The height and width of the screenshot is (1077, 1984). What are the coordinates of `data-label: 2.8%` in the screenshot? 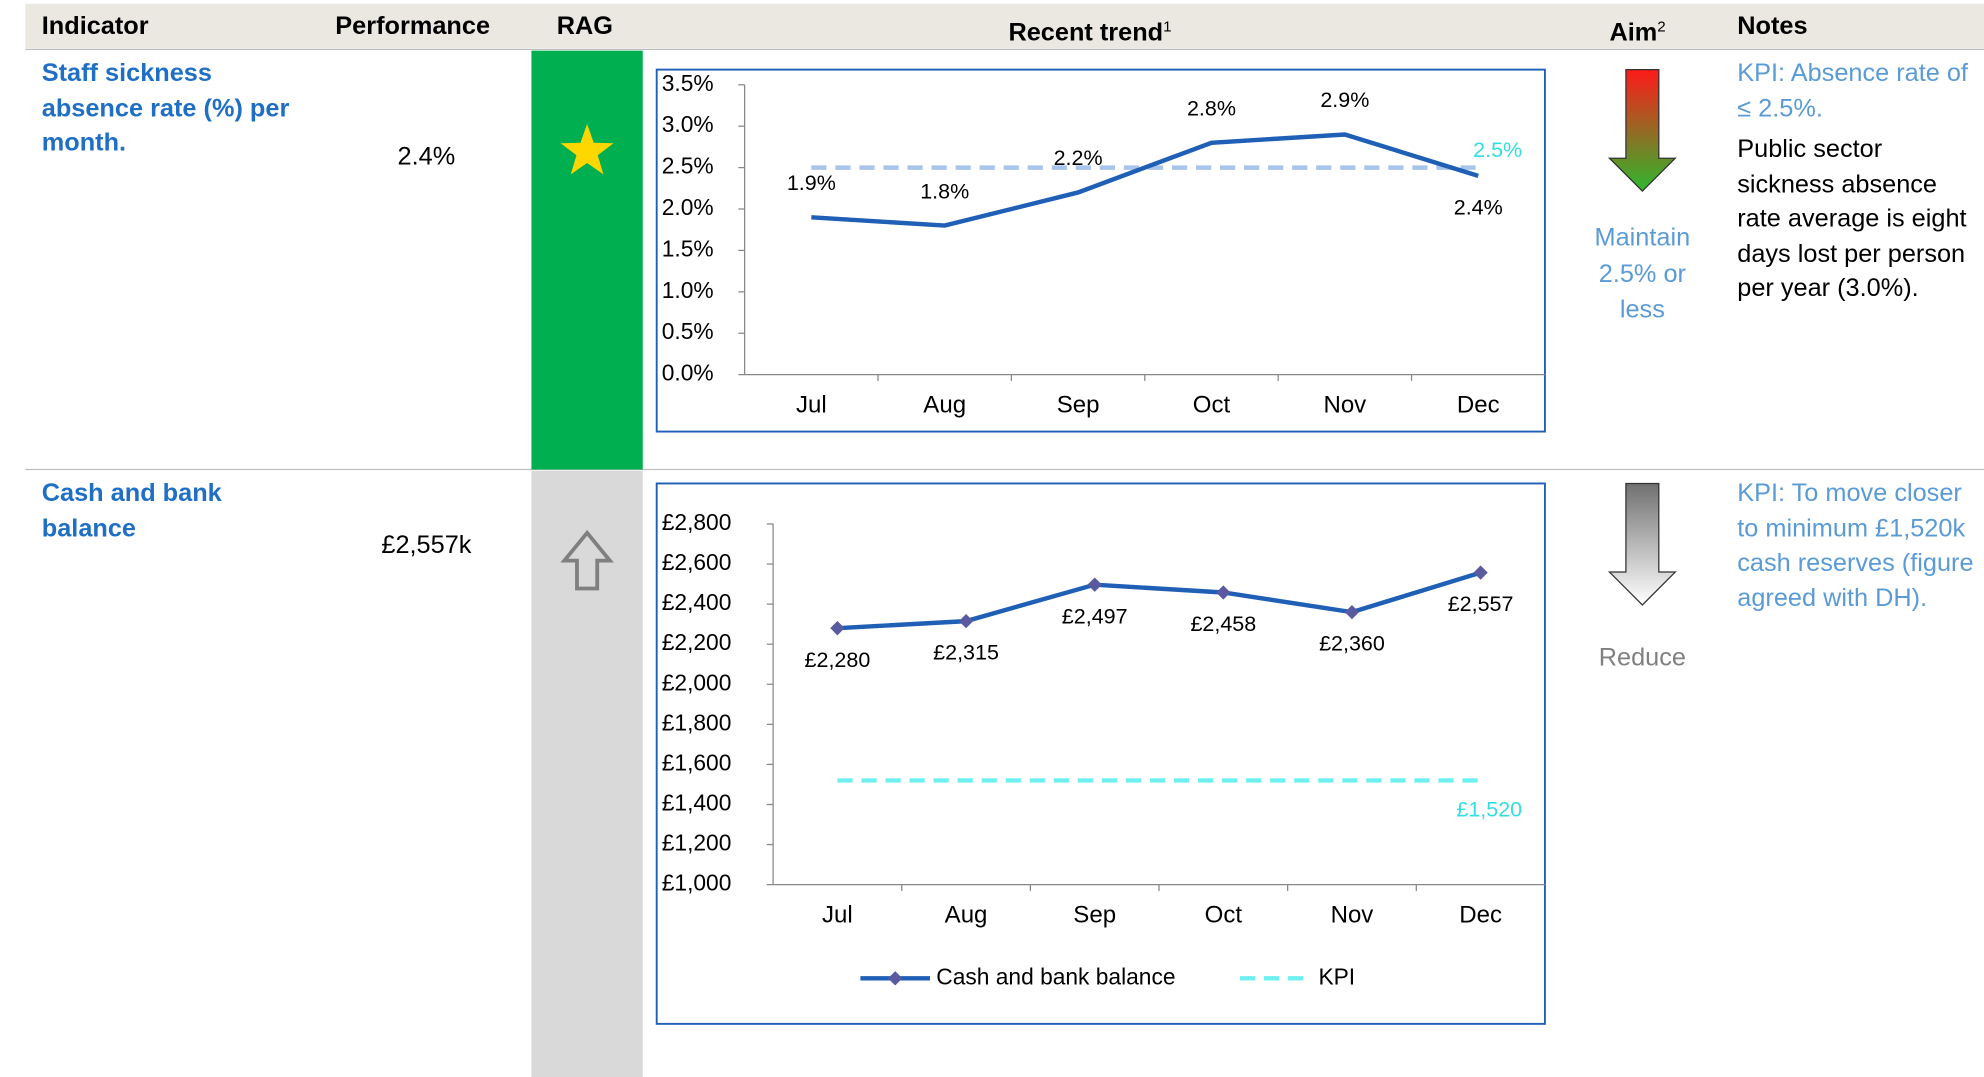 It's located at (1211, 109).